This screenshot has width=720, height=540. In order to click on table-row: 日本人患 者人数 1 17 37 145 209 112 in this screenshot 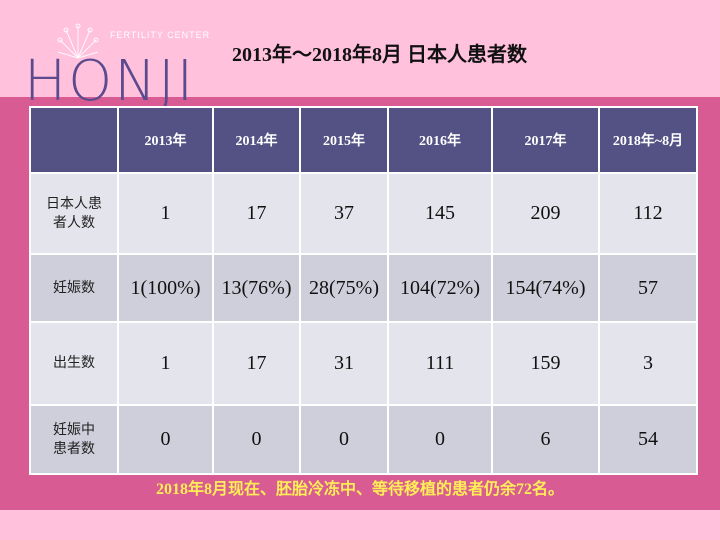, I will do `click(363, 213)`.